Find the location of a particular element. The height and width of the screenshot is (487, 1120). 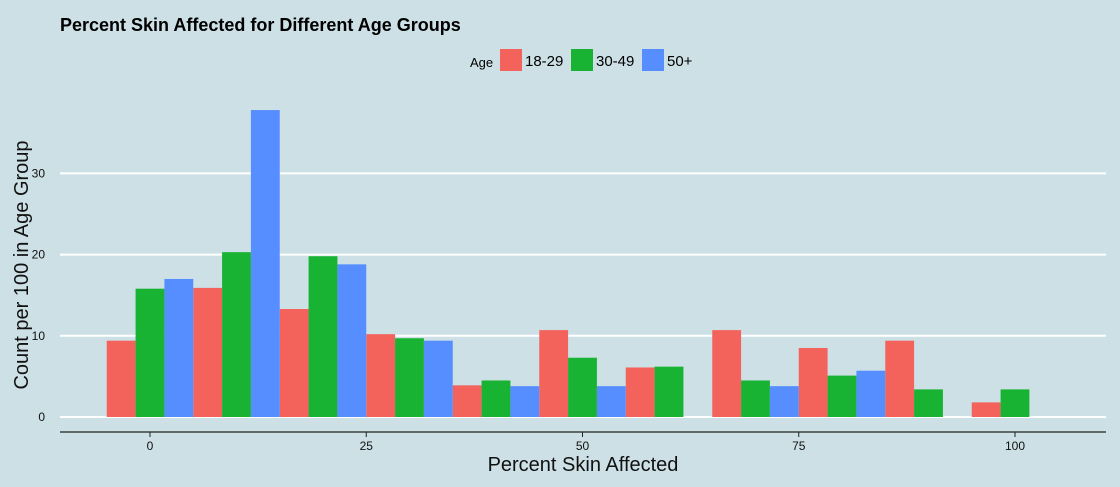

x-tick-label: 50 is located at coordinates (583, 446).